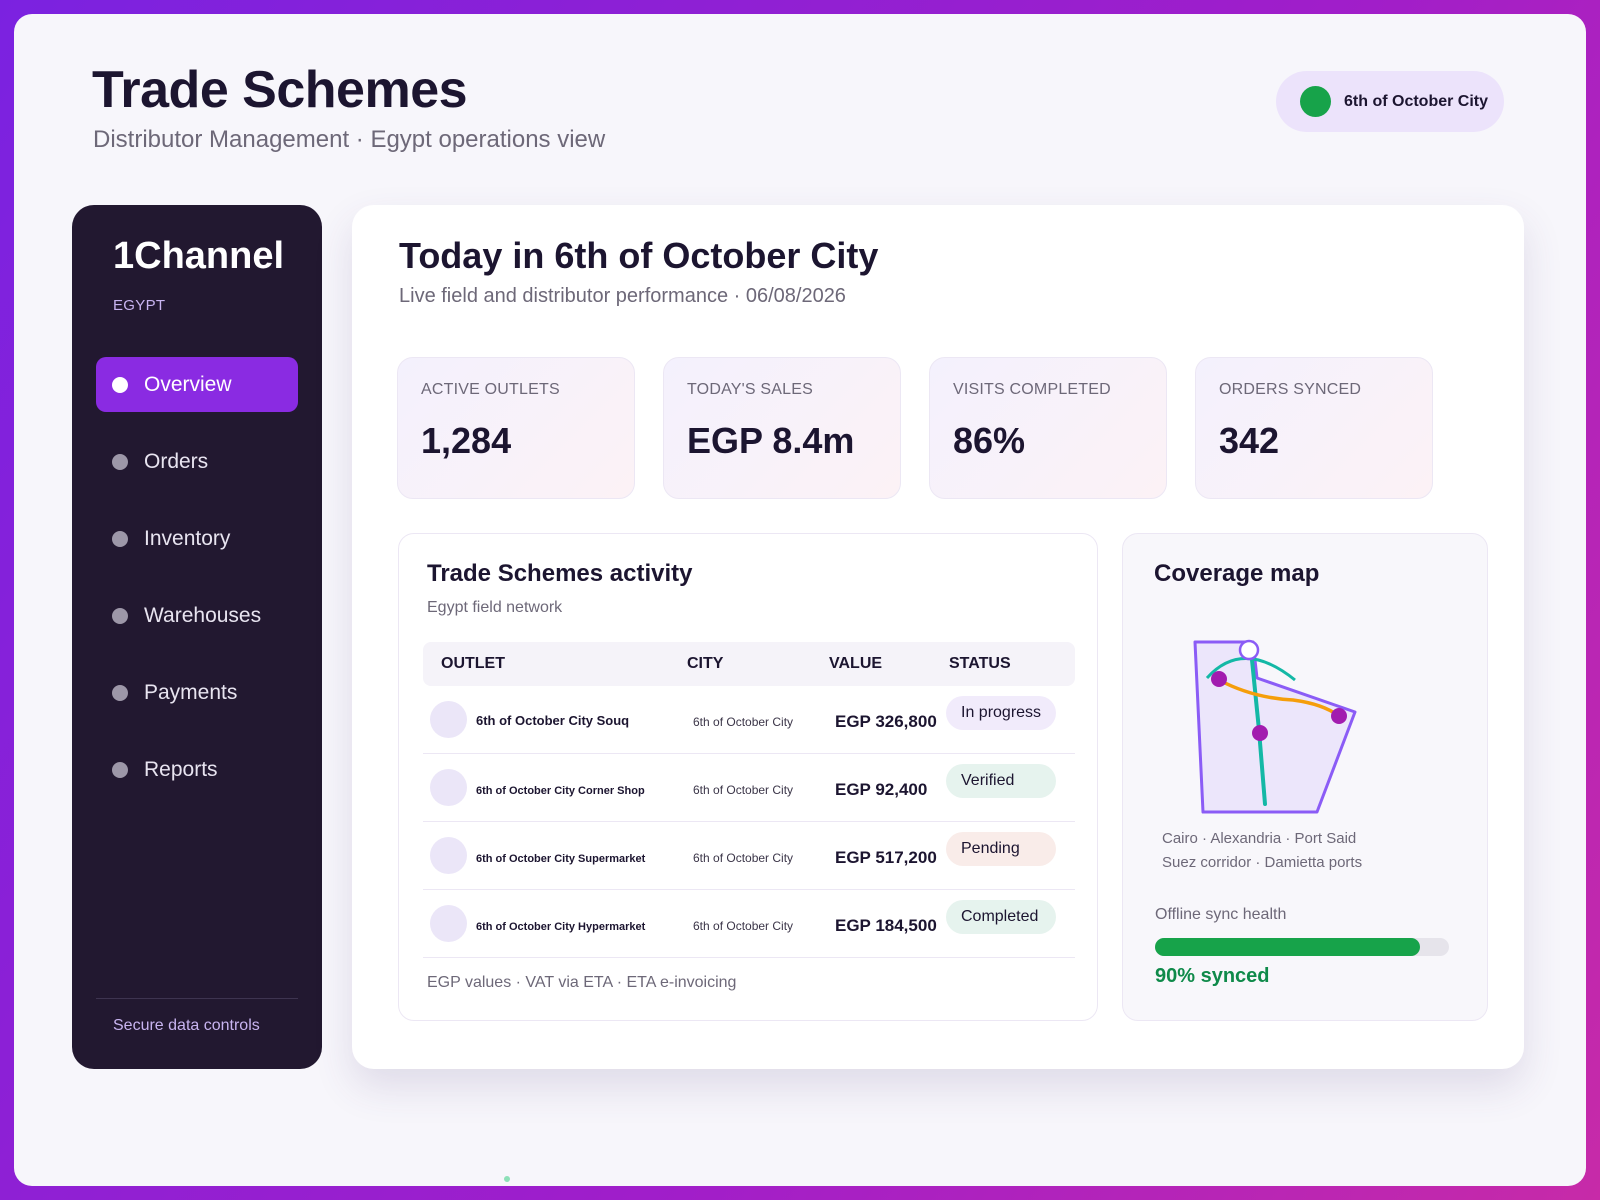 The height and width of the screenshot is (1200, 1600). I want to click on column-header-value: VALUE, so click(856, 663).